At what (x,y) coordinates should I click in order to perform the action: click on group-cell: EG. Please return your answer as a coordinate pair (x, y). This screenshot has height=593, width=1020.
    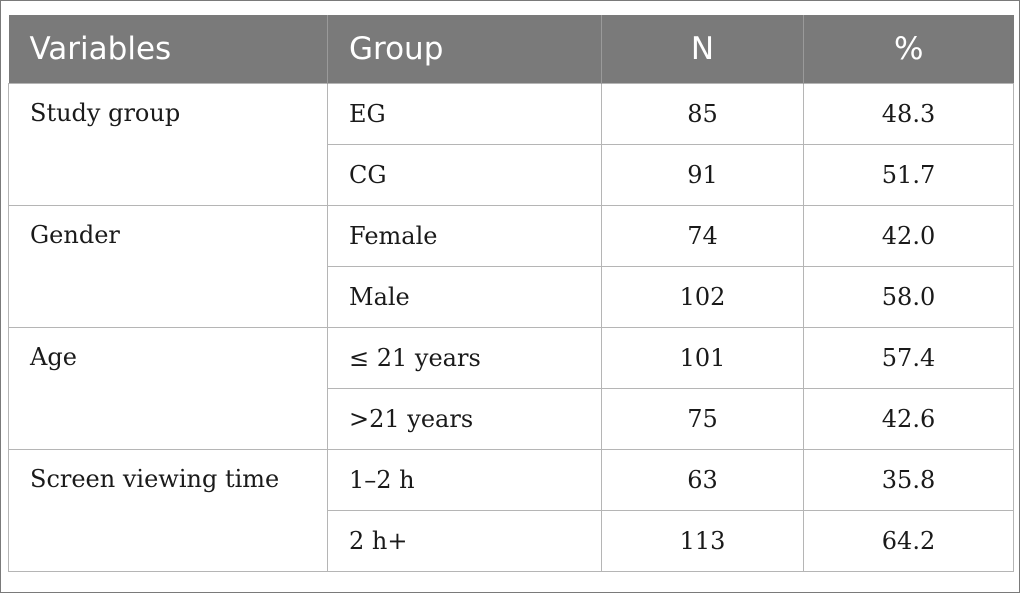
    Looking at the image, I should click on (464, 113).